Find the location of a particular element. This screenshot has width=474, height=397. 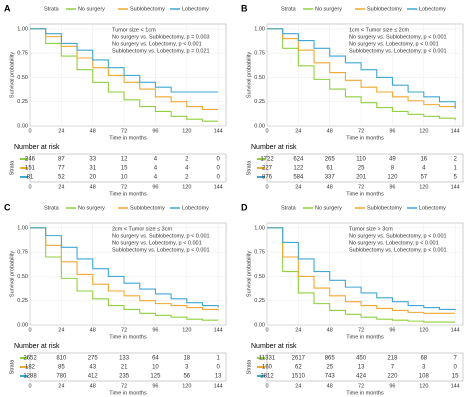

y-tick-label: 1.00 is located at coordinates (259, 29).